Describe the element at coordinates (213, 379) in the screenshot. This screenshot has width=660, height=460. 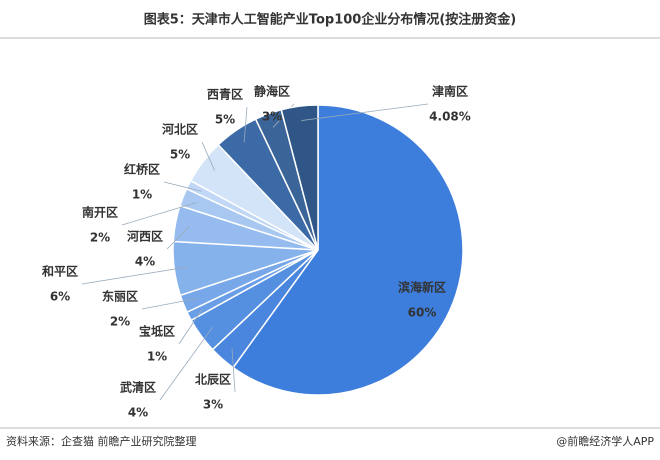
I see `category-label: 北辰区` at that location.